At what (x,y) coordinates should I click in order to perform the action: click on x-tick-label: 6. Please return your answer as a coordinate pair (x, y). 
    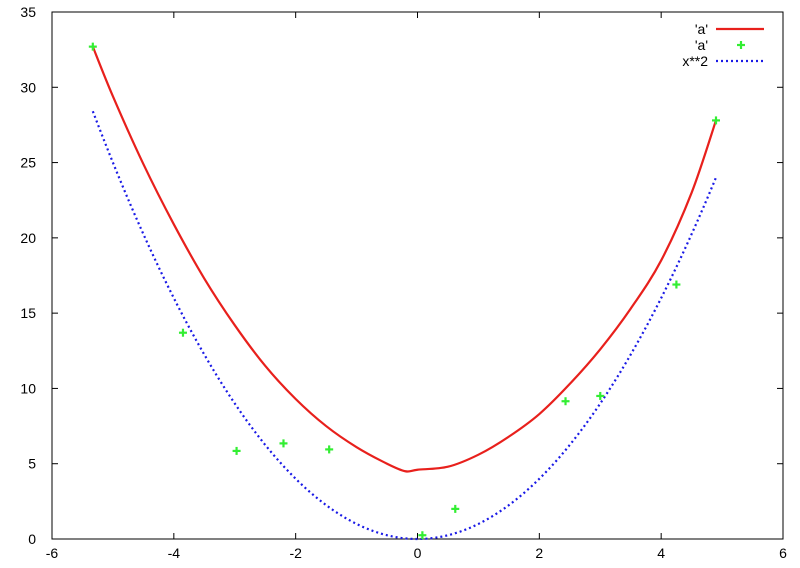
    Looking at the image, I should click on (783, 553).